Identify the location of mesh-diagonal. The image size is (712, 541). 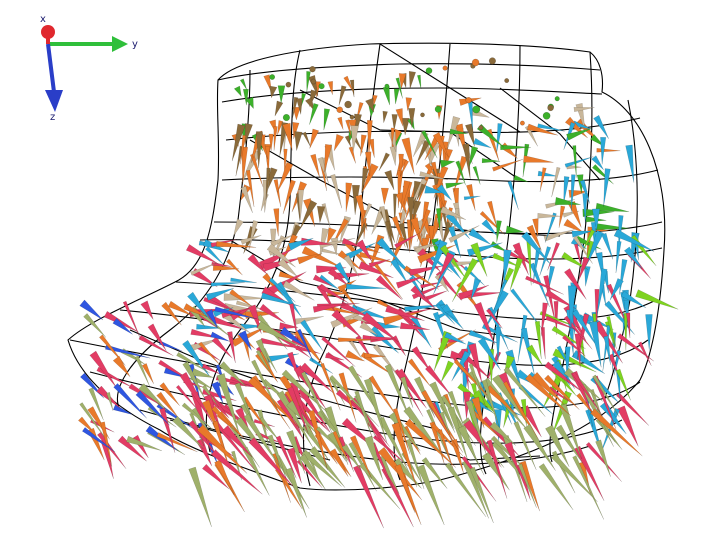
(450, 88).